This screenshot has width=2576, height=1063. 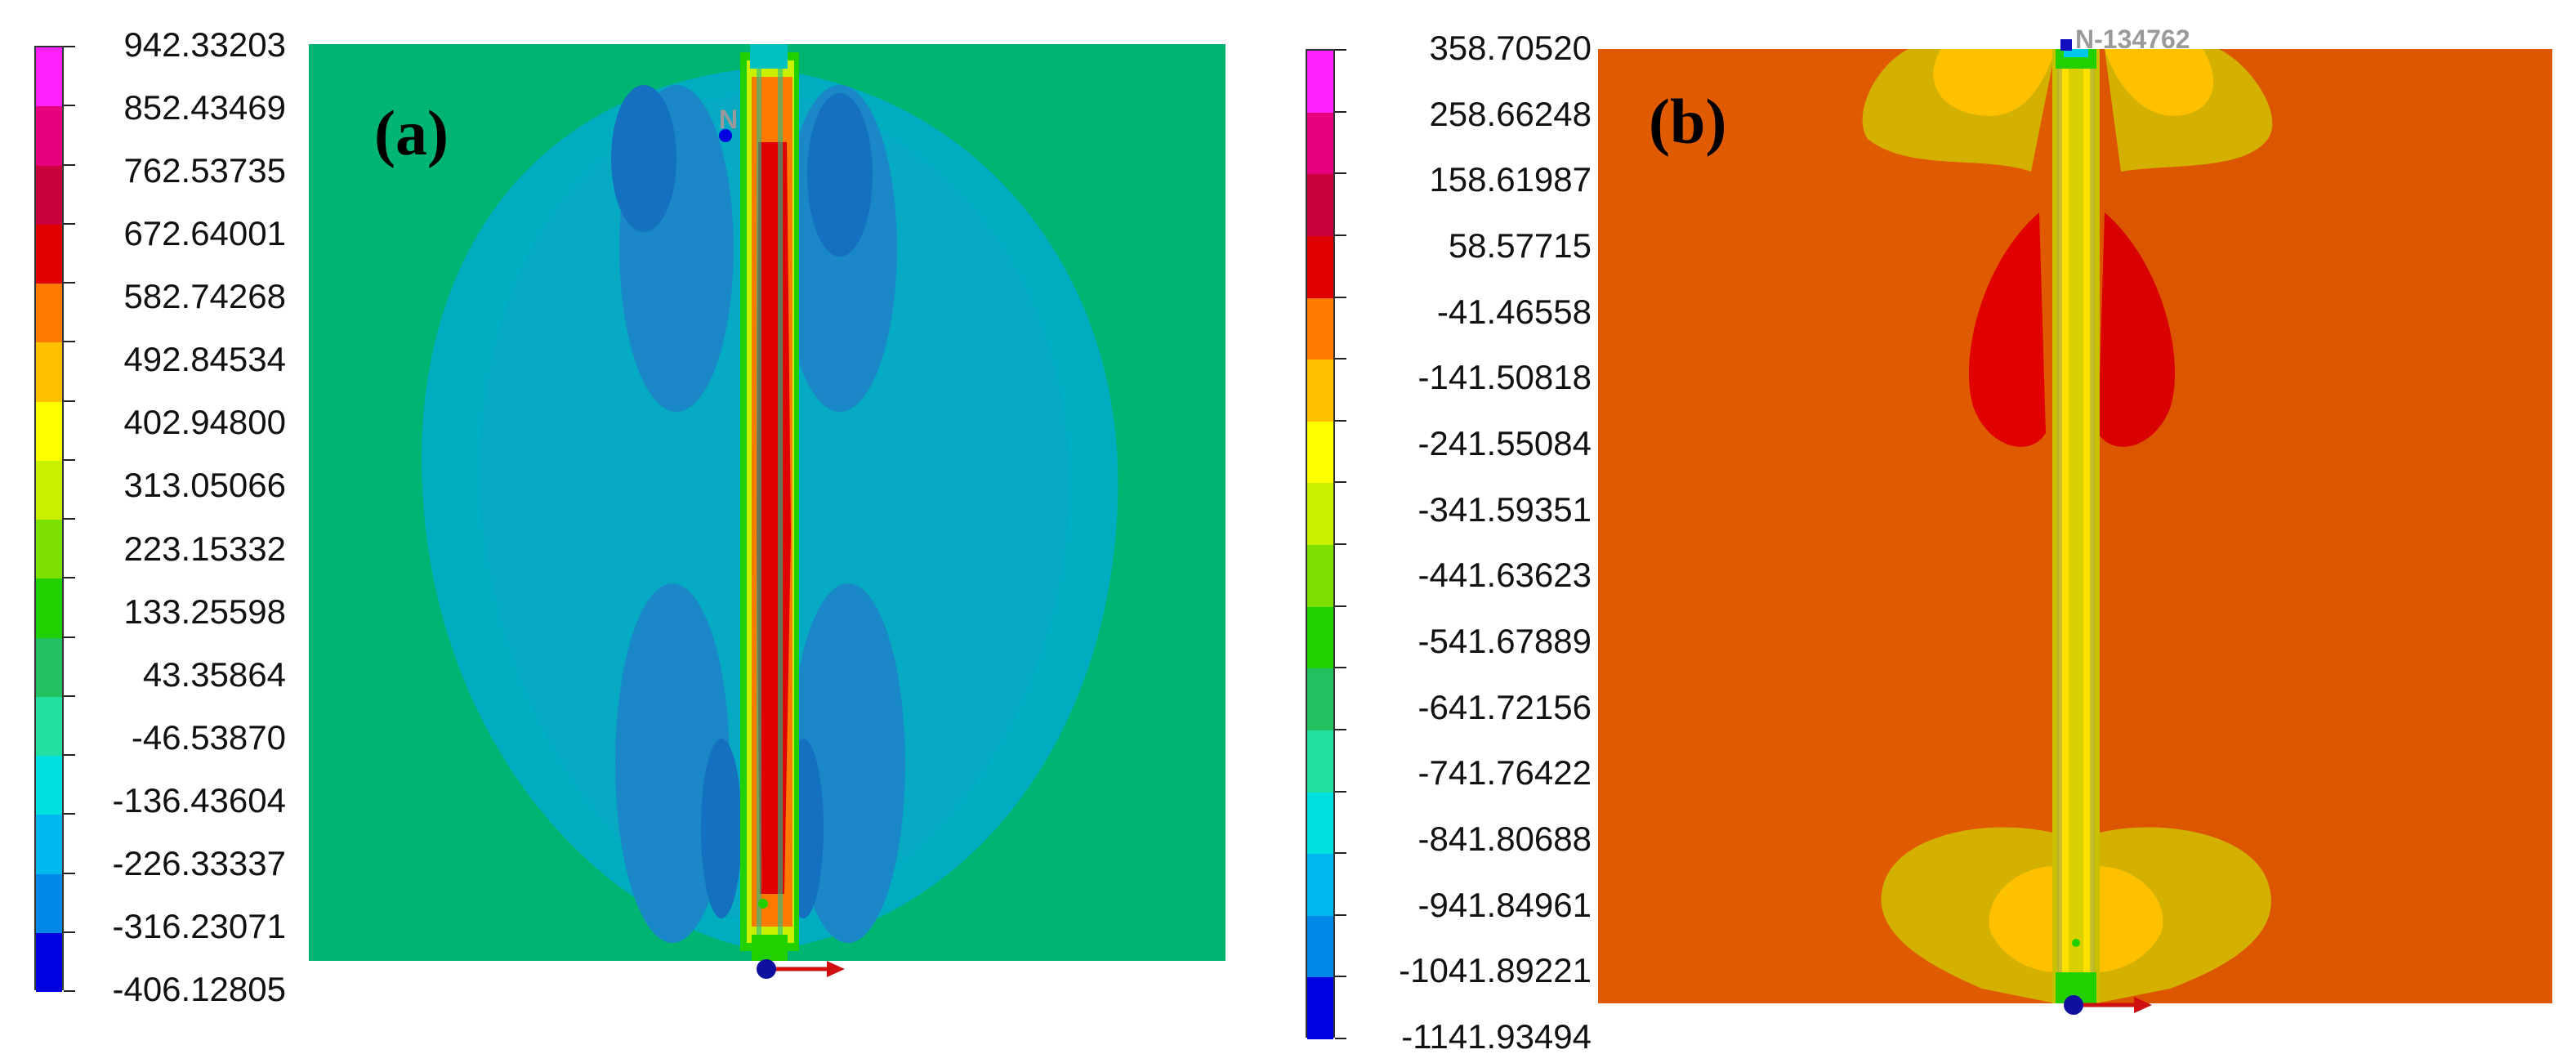 I want to click on legend-value-label: -941.84961, so click(x=1504, y=904).